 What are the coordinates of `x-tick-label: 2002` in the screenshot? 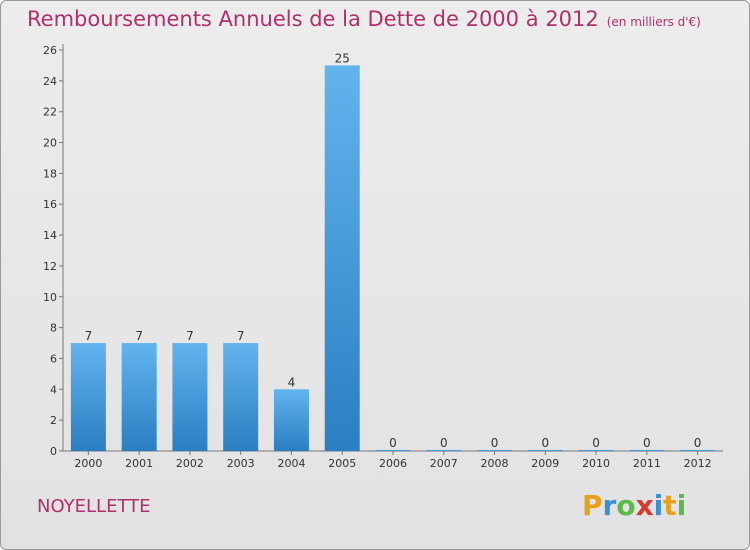 It's located at (190, 463).